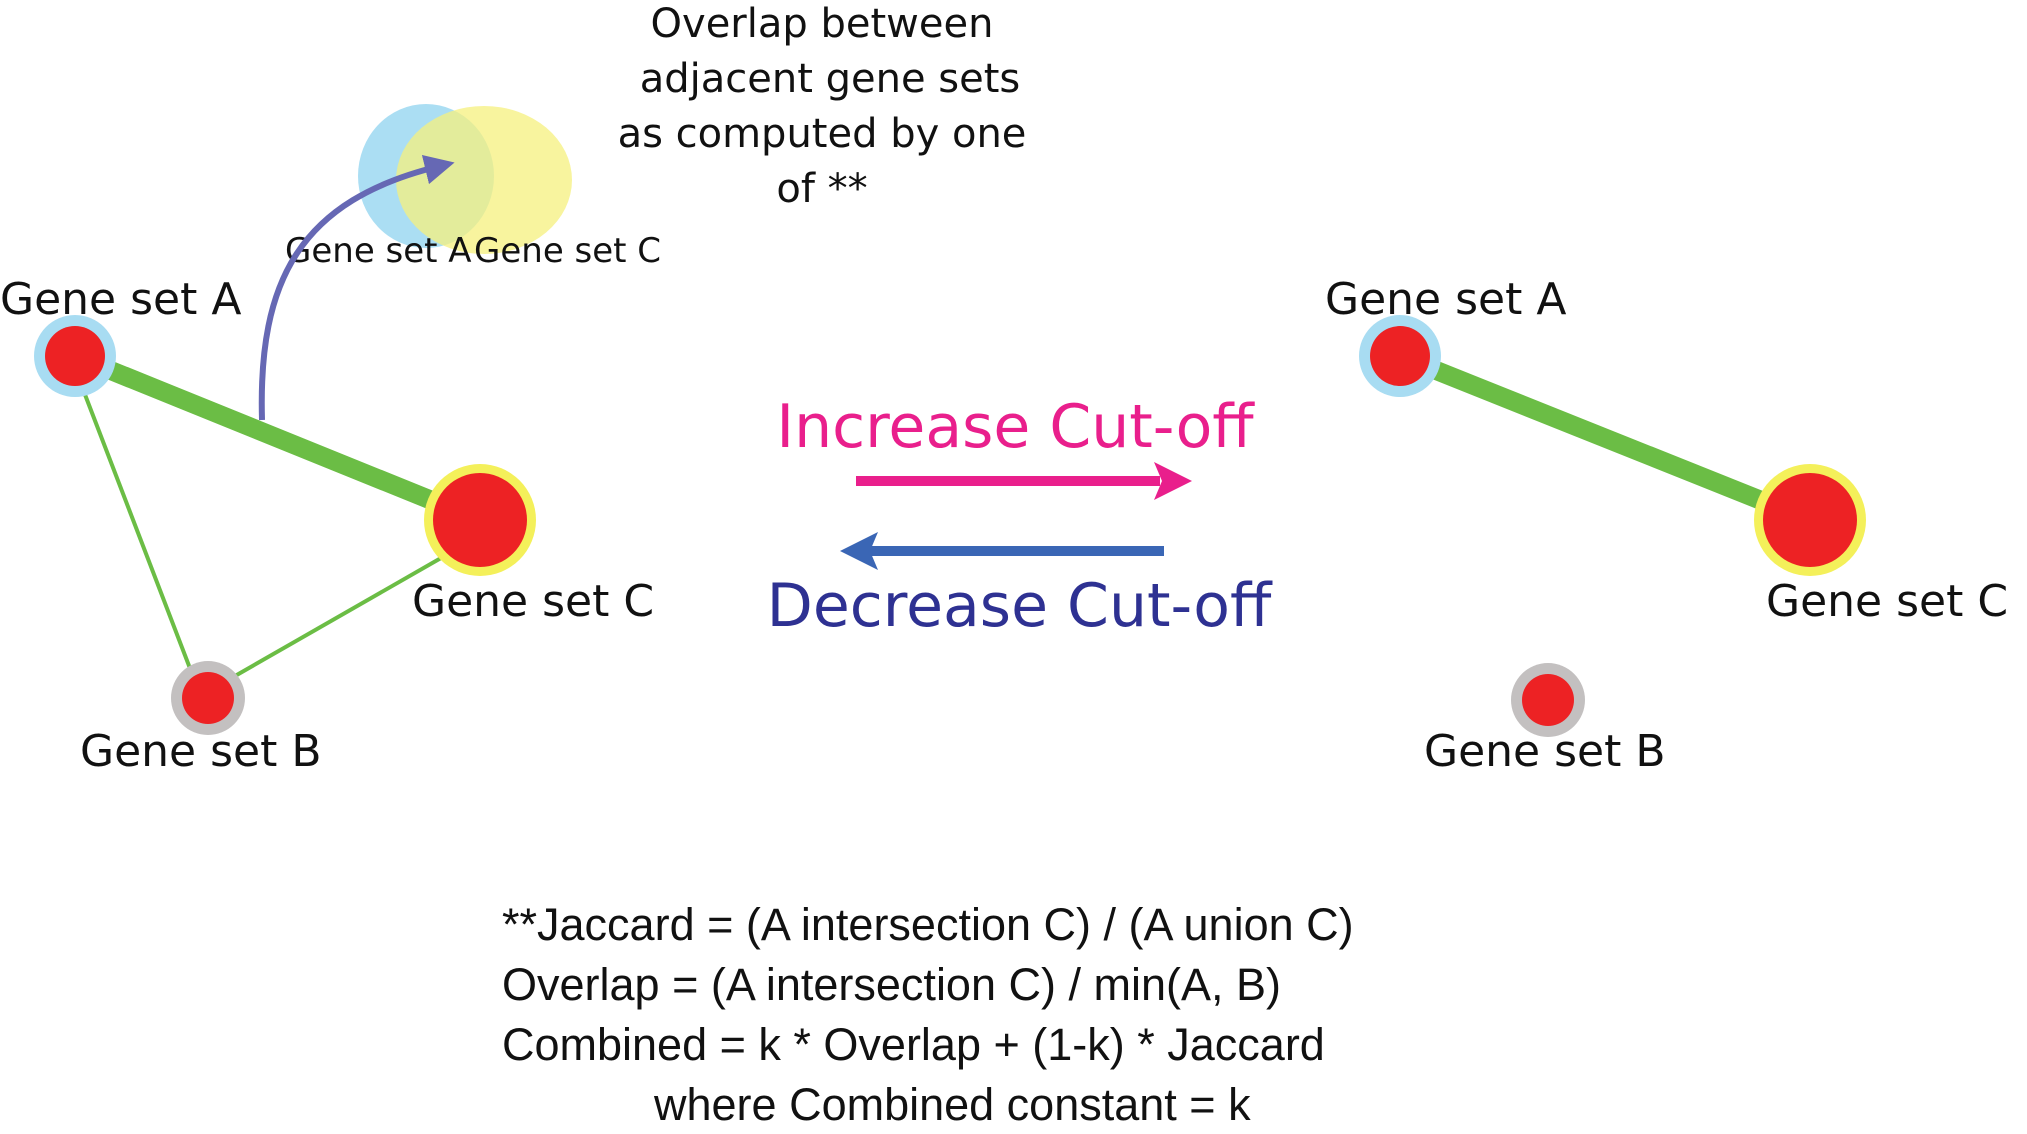 Image resolution: width=2027 pixels, height=1134 pixels. Describe the element at coordinates (120, 299) in the screenshot. I see `label-gene-set-a-left: Gene set A` at that location.